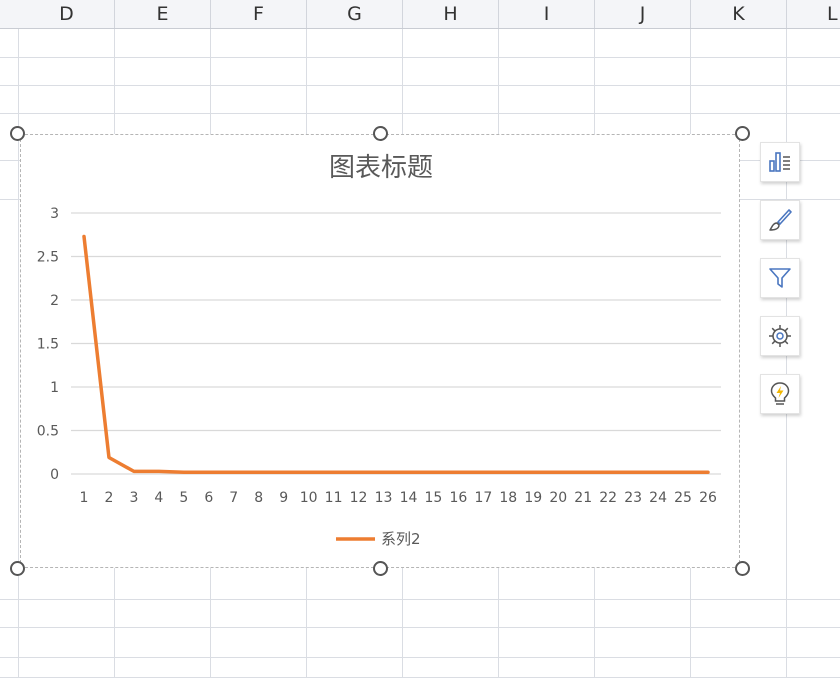  I want to click on column-header-g: G, so click(355, 14).